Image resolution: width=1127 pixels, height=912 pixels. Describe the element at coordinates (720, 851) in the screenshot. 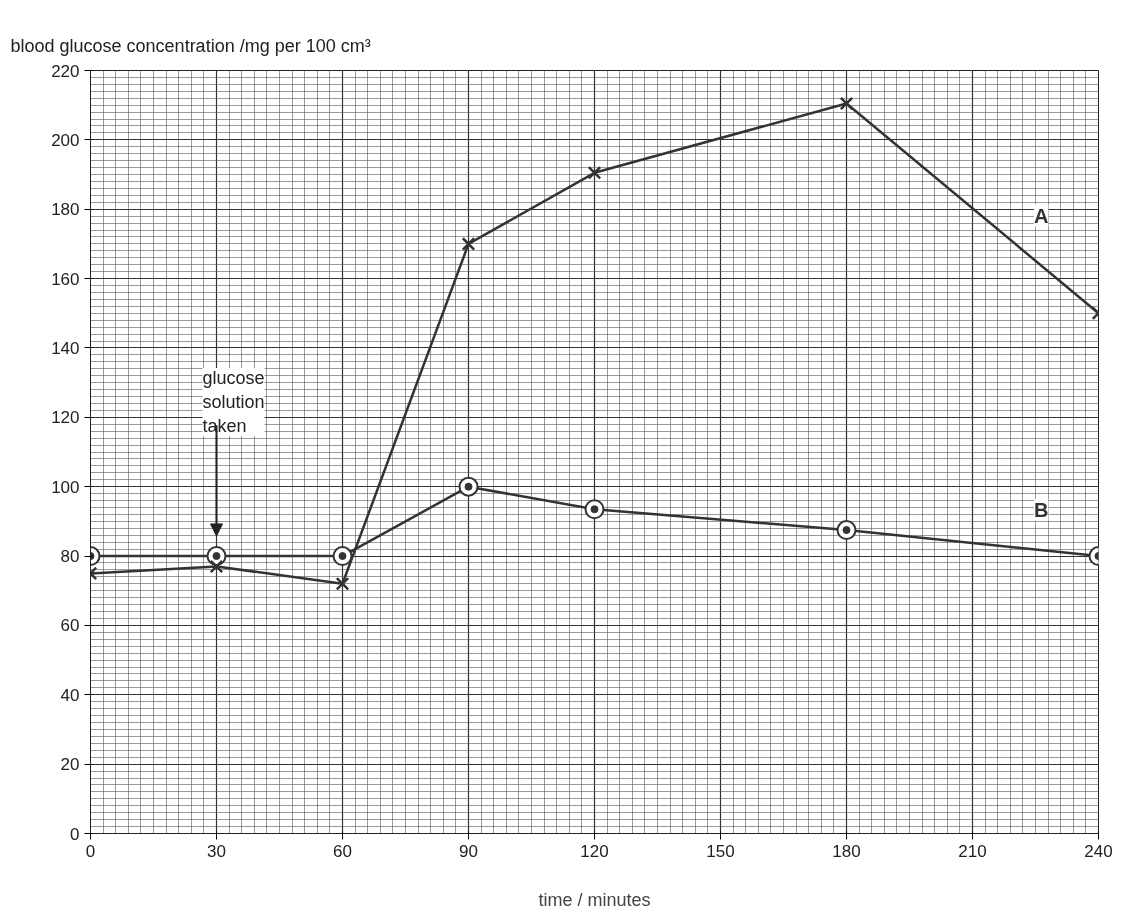

I see `x-tick-label: 150` at that location.